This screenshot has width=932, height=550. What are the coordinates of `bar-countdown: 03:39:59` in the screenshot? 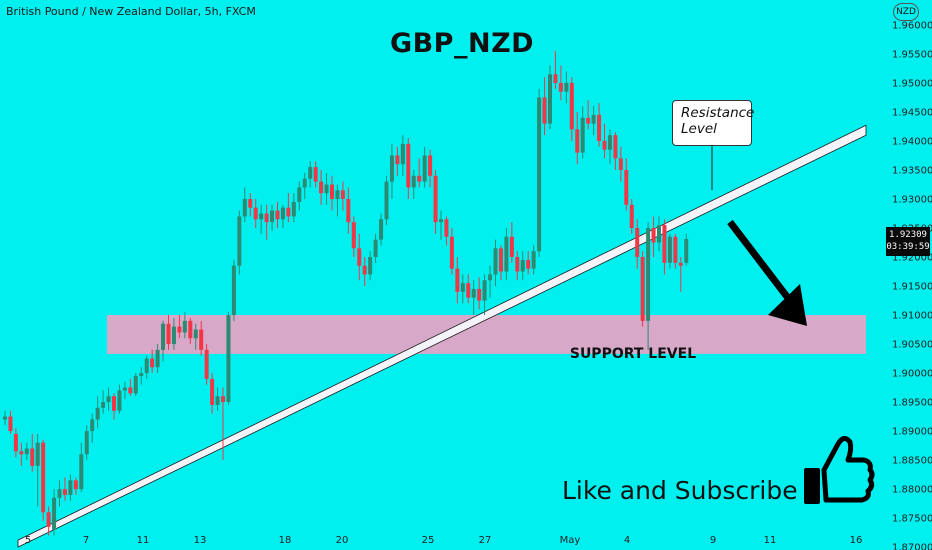 It's located at (908, 247).